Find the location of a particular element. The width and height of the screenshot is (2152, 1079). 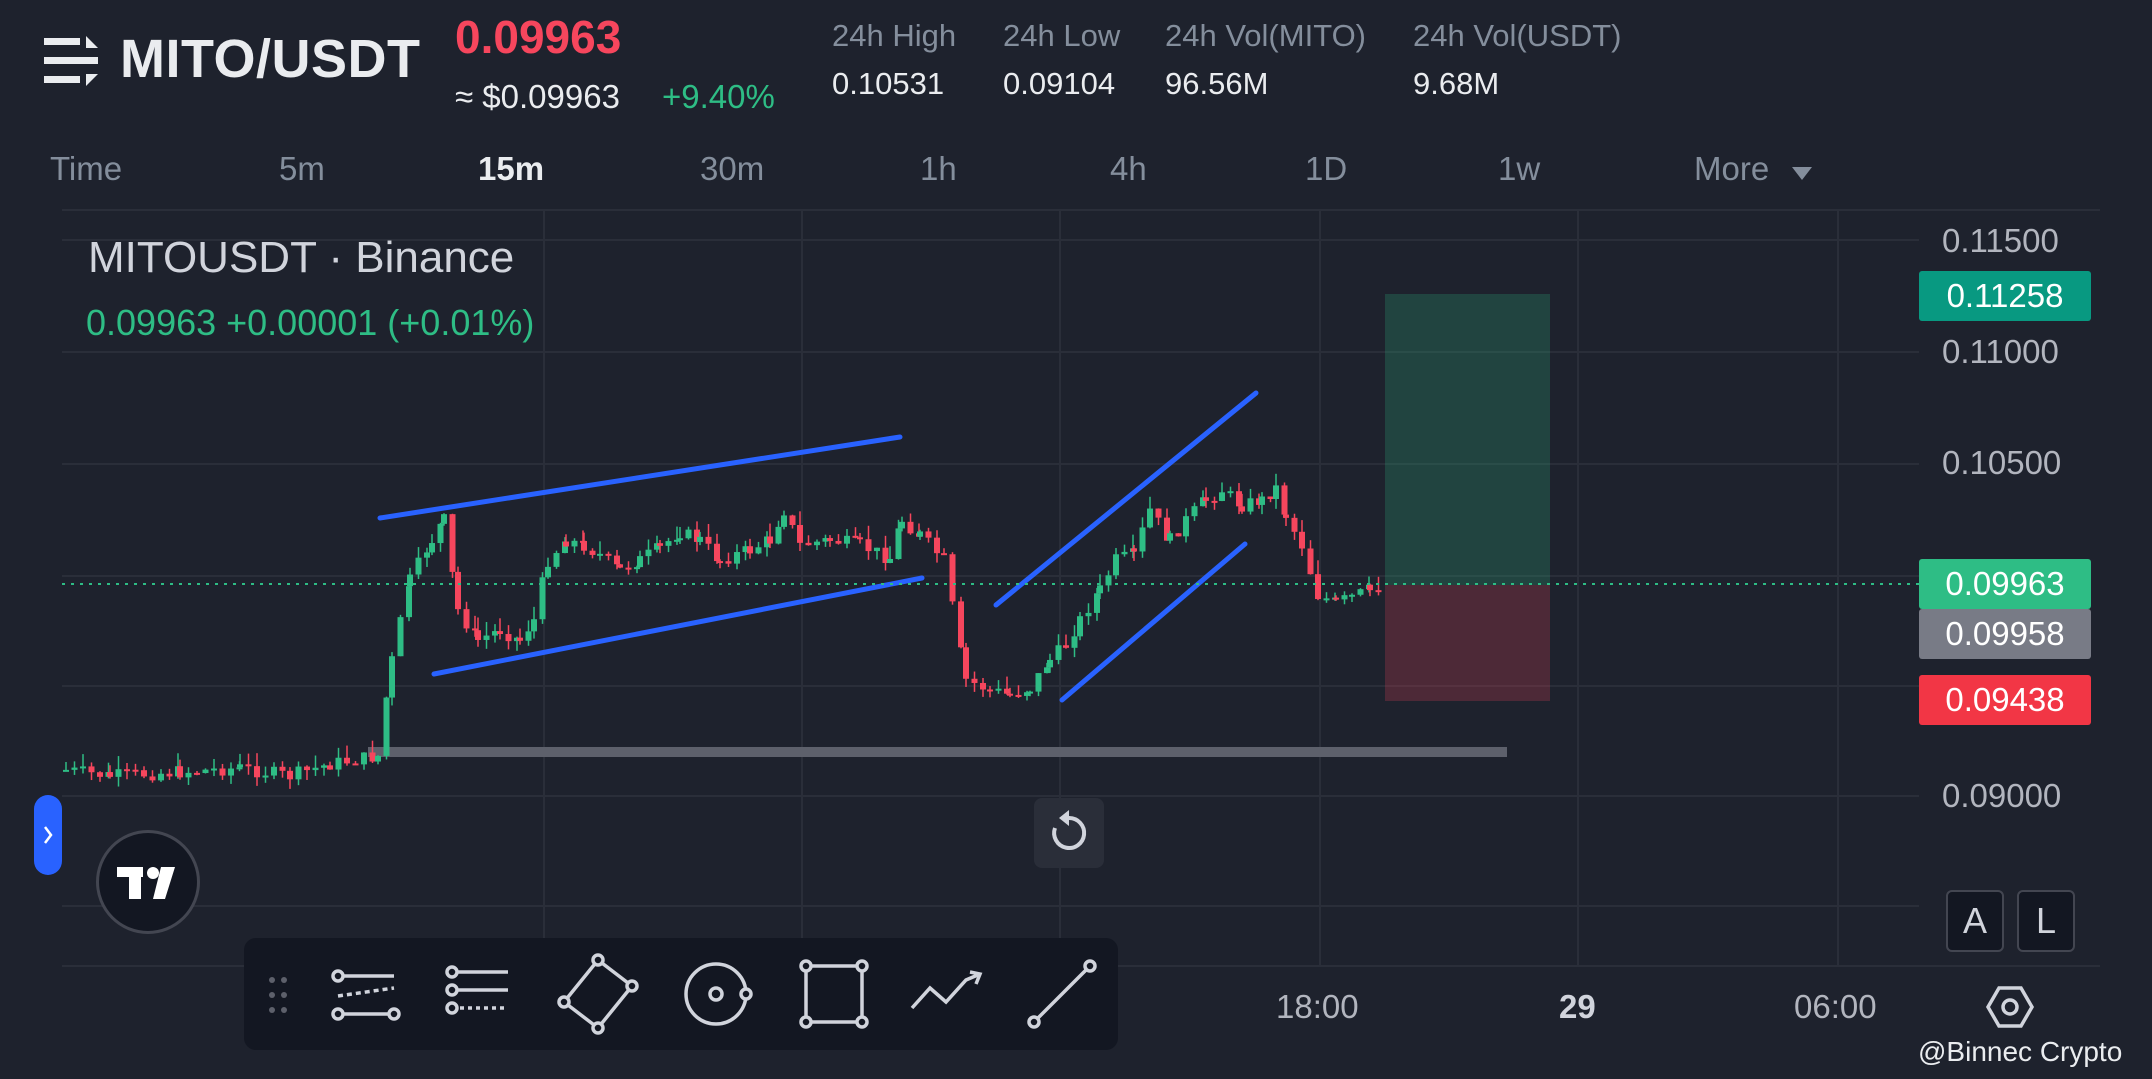

sidebar-toggle-button is located at coordinates (48, 835).